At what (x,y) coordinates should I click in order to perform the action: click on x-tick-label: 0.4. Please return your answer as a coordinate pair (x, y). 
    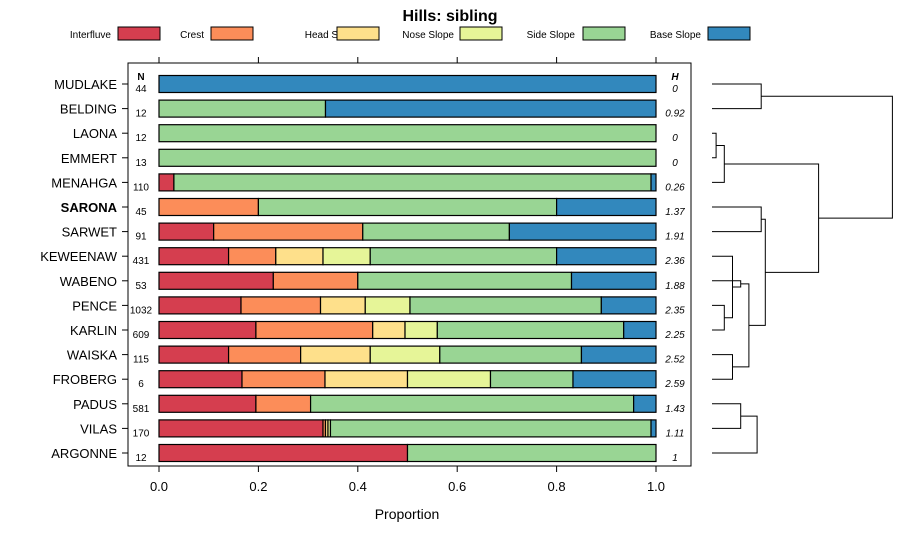
    Looking at the image, I should click on (358, 486).